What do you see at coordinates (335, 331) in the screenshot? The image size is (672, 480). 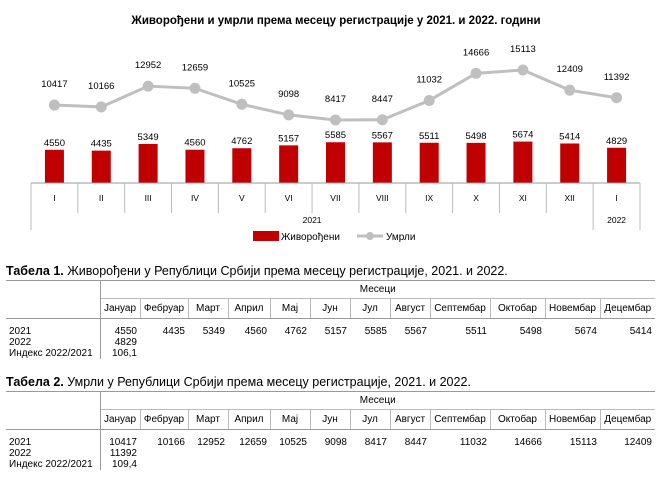 I see `table-cell: 5157` at bounding box center [335, 331].